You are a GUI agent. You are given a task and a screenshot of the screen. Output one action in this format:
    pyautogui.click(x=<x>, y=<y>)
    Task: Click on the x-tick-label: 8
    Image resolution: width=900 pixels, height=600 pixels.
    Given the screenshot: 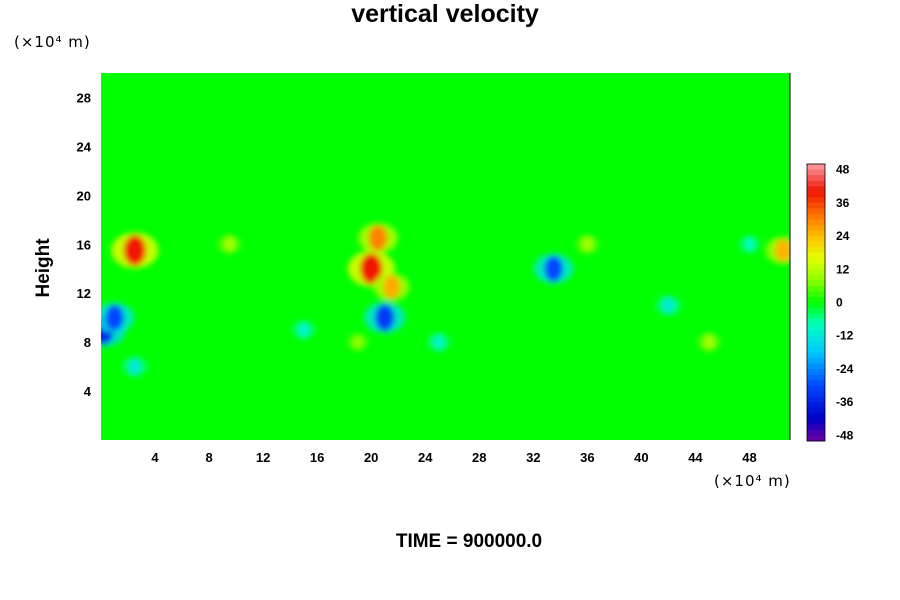 What is the action you would take?
    pyautogui.click(x=208, y=457)
    